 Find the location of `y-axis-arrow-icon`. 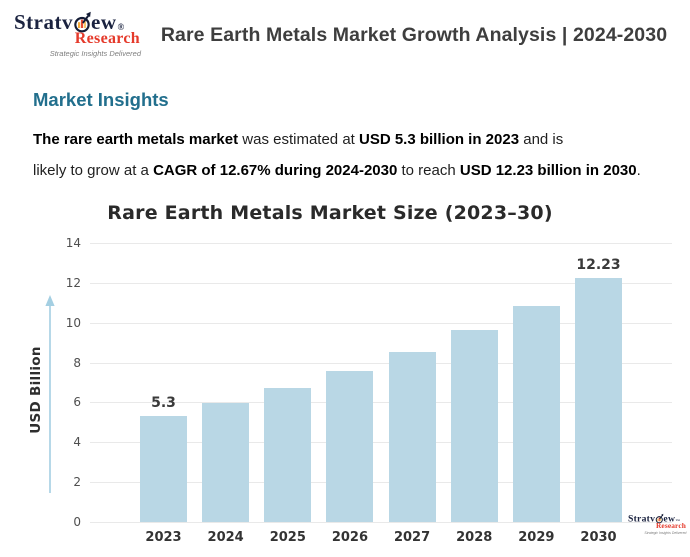

y-axis-arrow-icon is located at coordinates (50, 397).